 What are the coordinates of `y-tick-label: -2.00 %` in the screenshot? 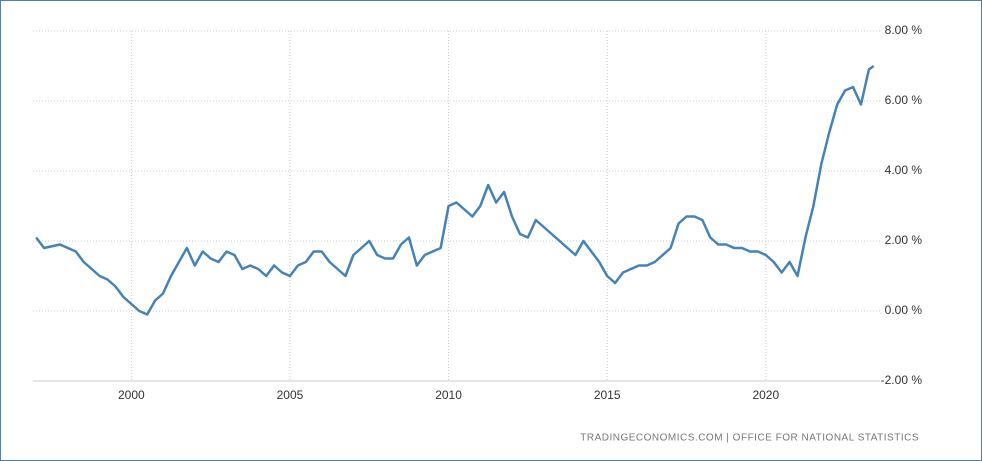 It's located at (902, 380).